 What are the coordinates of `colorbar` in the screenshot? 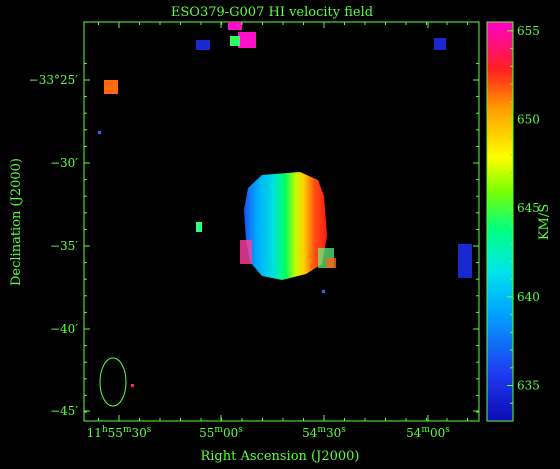 It's located at (500, 221).